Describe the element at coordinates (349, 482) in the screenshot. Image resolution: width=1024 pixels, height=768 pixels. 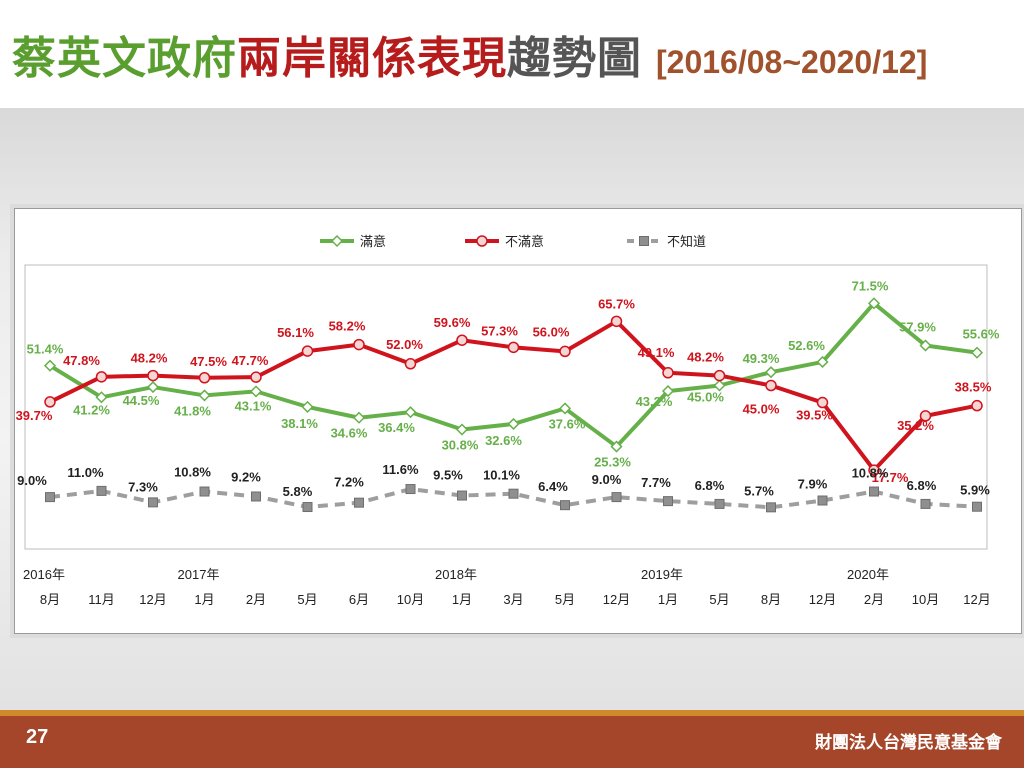
I see `data-label-s2-6: 7.2%` at that location.